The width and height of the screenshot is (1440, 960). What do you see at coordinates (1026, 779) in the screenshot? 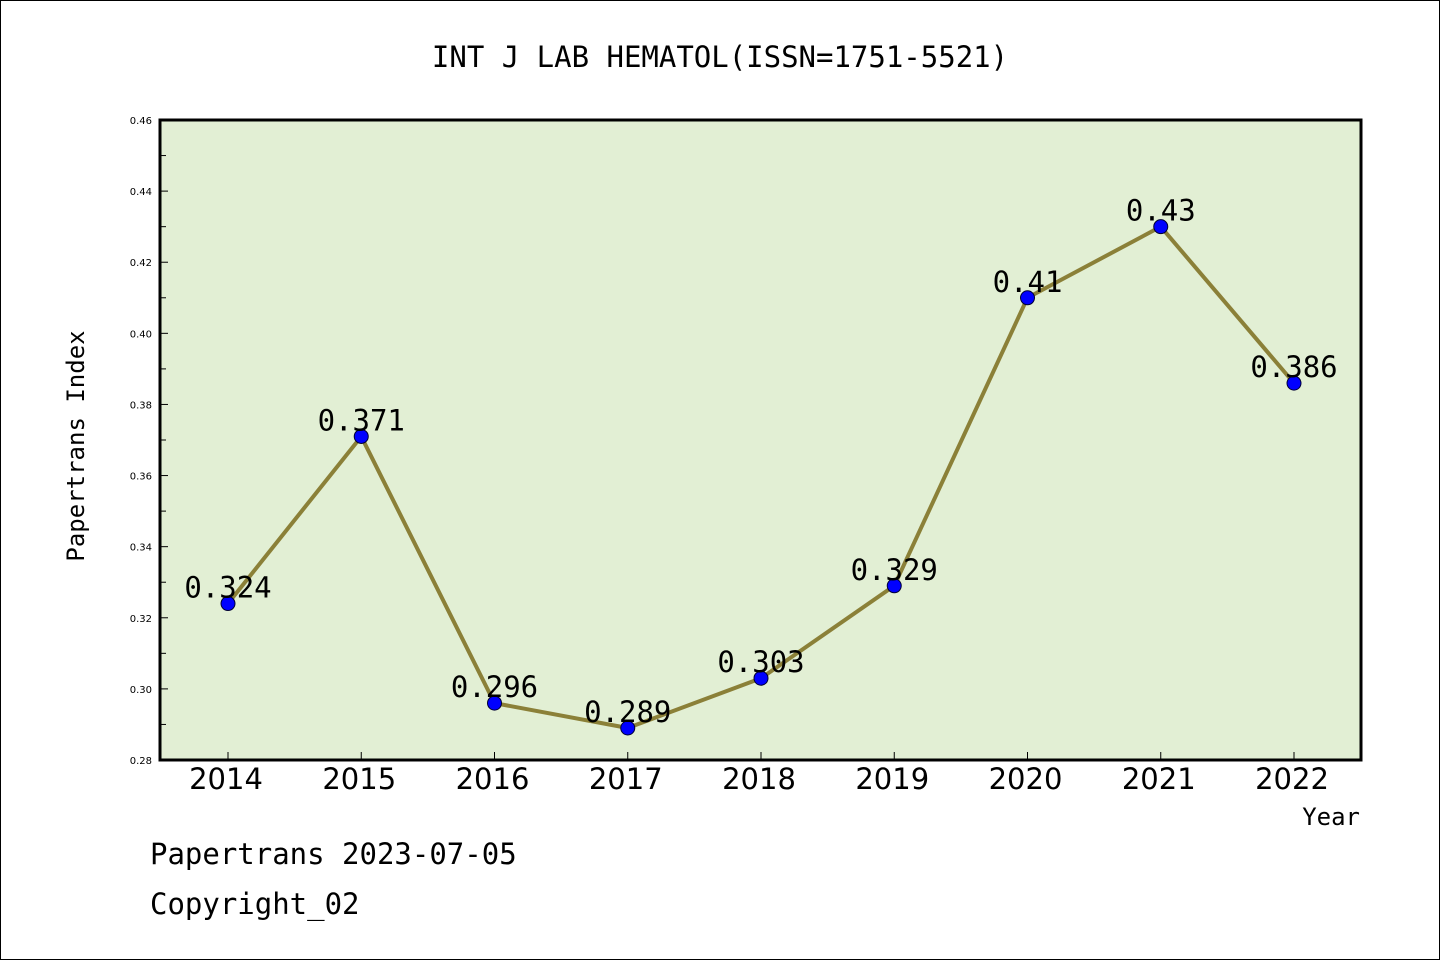
I see `x-tick-label: 2020` at bounding box center [1026, 779].